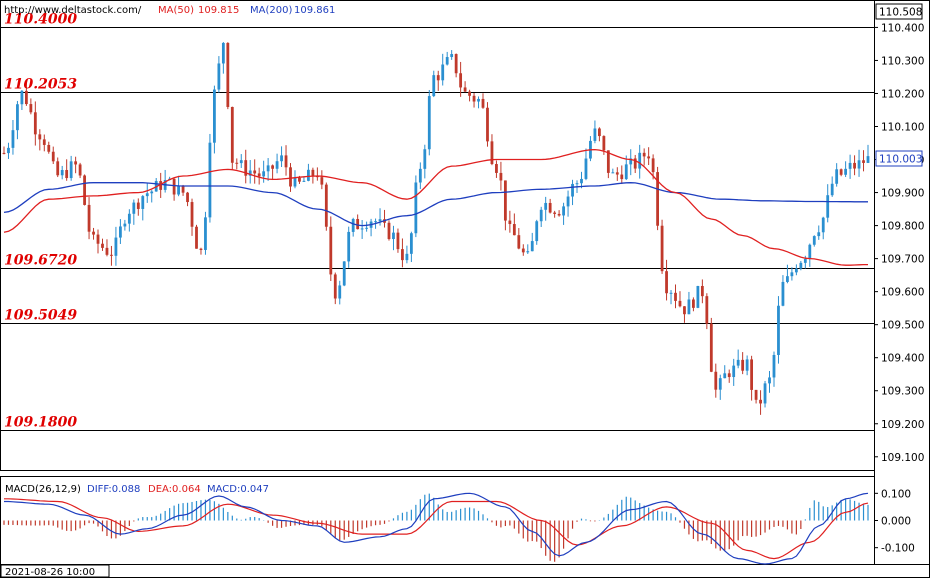 The image size is (930, 578). I want to click on current-price-label: 110.003, so click(900, 160).